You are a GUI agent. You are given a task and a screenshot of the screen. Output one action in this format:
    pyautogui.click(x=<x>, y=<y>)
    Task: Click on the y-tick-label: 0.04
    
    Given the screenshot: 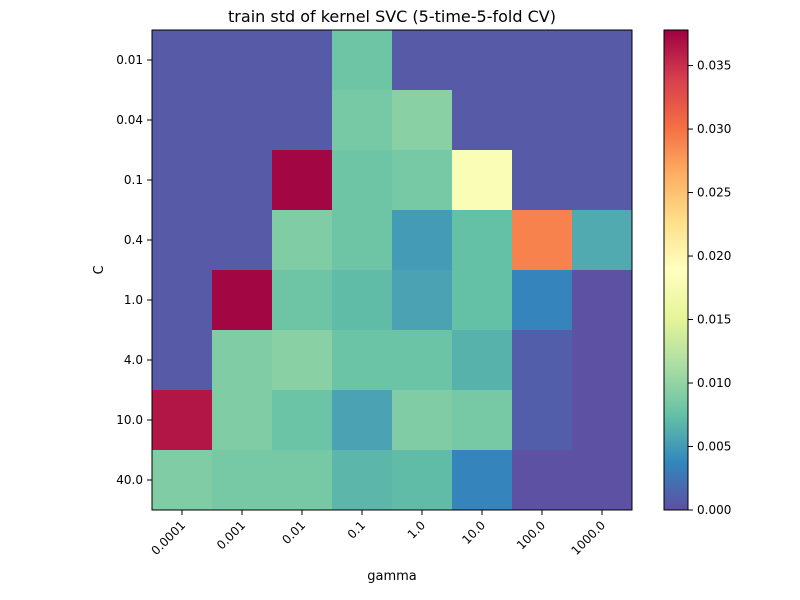 What is the action you would take?
    pyautogui.click(x=129, y=120)
    